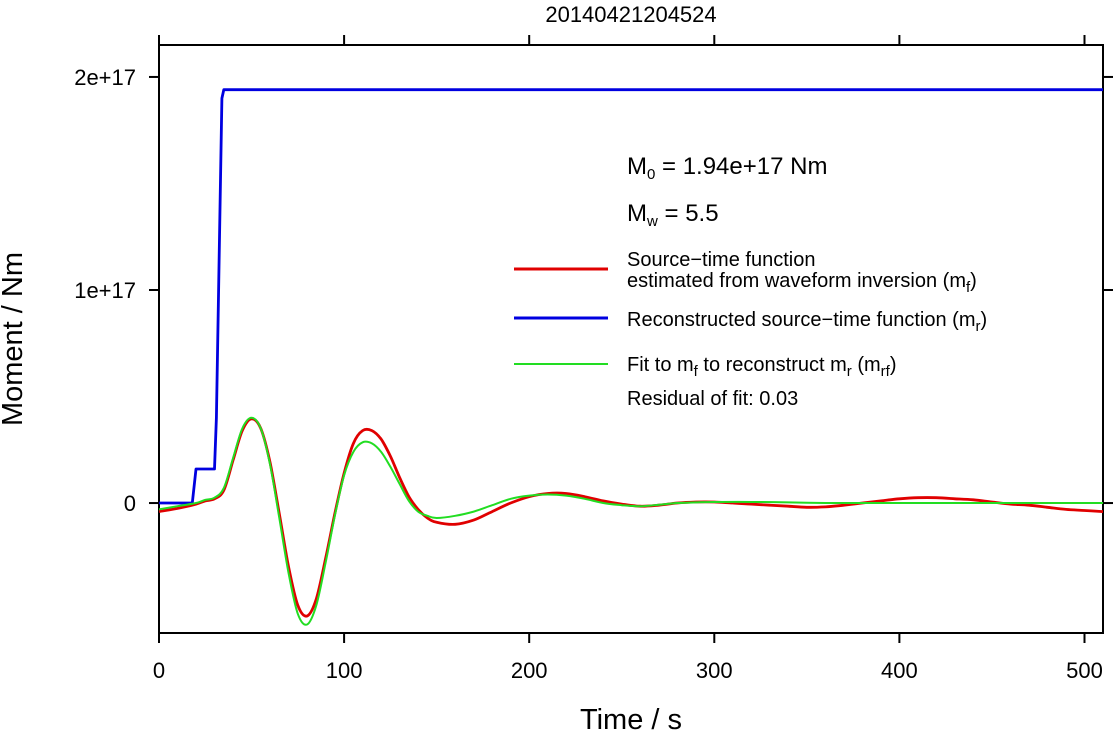  What do you see at coordinates (130, 503) in the screenshot?
I see `y-tick-label: 0` at bounding box center [130, 503].